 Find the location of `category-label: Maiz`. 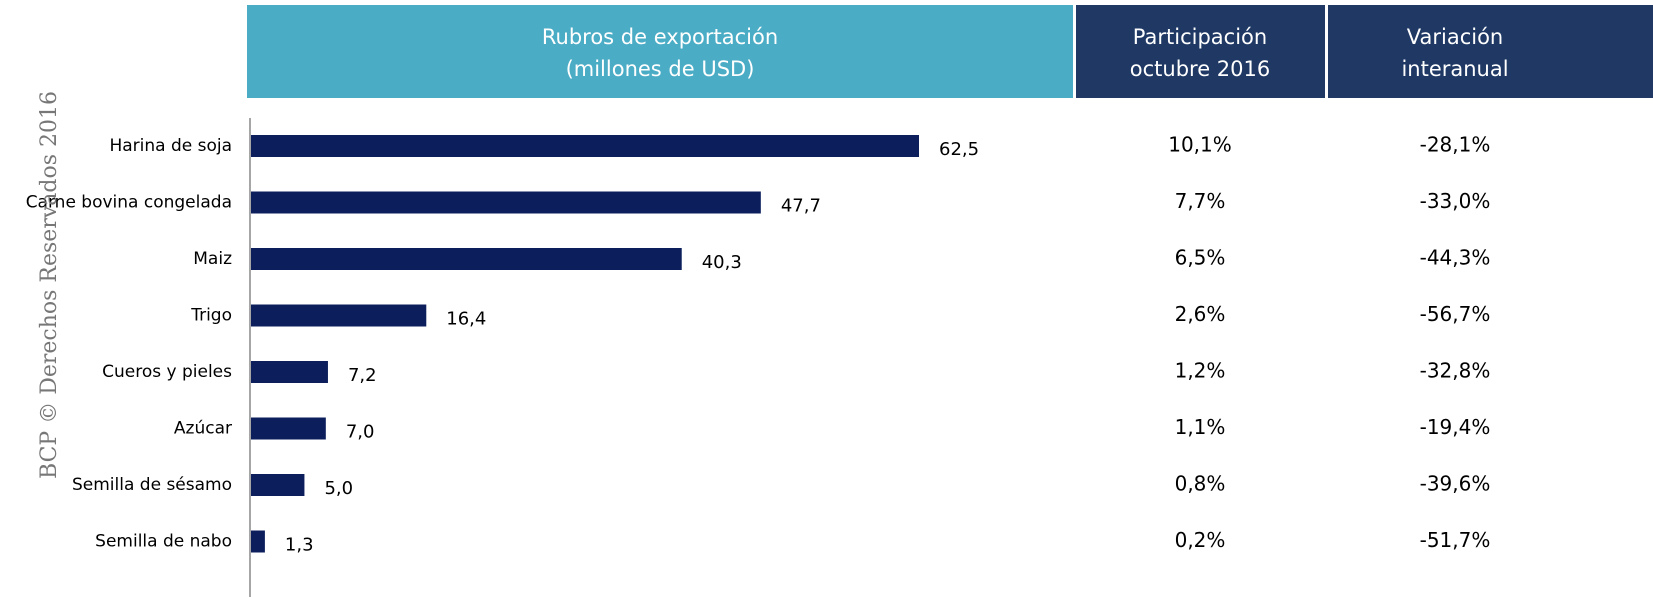

category-label: Maiz is located at coordinates (212, 259).